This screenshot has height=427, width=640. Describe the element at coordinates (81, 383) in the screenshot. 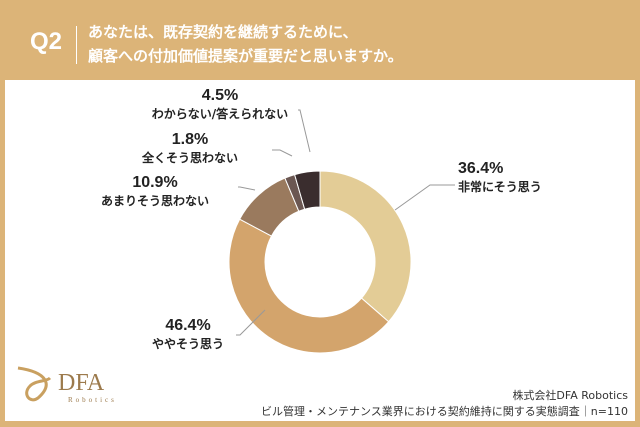

I see `svg-text: DFA` at that location.